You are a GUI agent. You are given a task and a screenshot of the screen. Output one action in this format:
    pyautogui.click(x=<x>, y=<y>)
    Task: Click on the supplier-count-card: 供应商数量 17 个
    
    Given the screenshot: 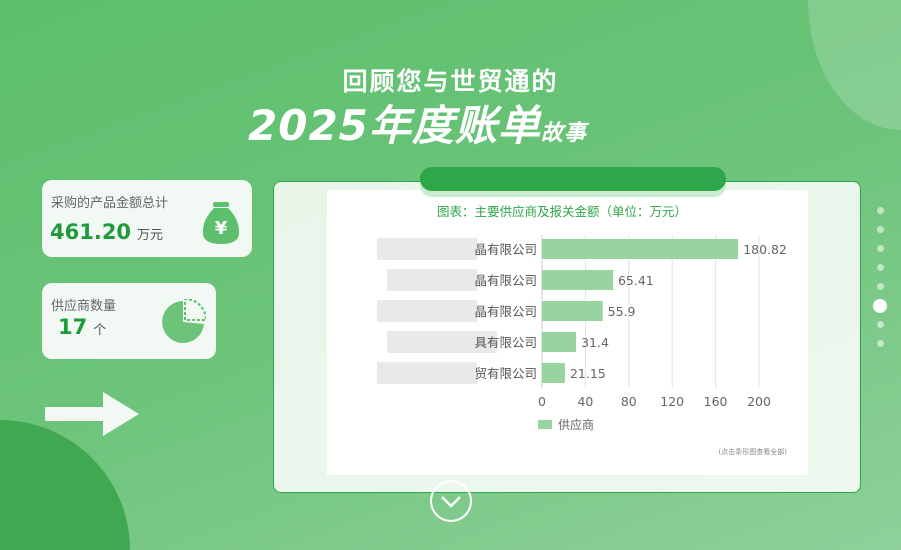 What is the action you would take?
    pyautogui.click(x=129, y=321)
    